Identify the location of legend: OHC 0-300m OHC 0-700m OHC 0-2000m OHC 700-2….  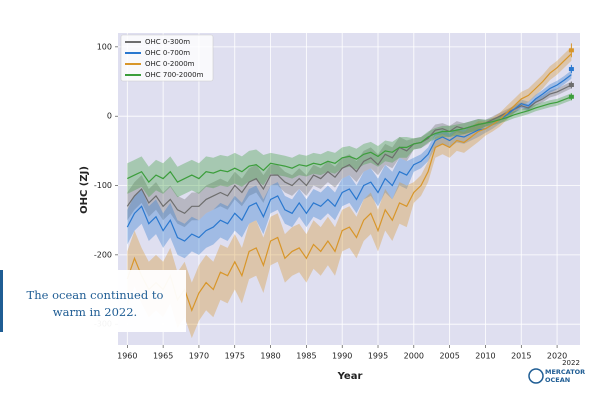
(164, 58).